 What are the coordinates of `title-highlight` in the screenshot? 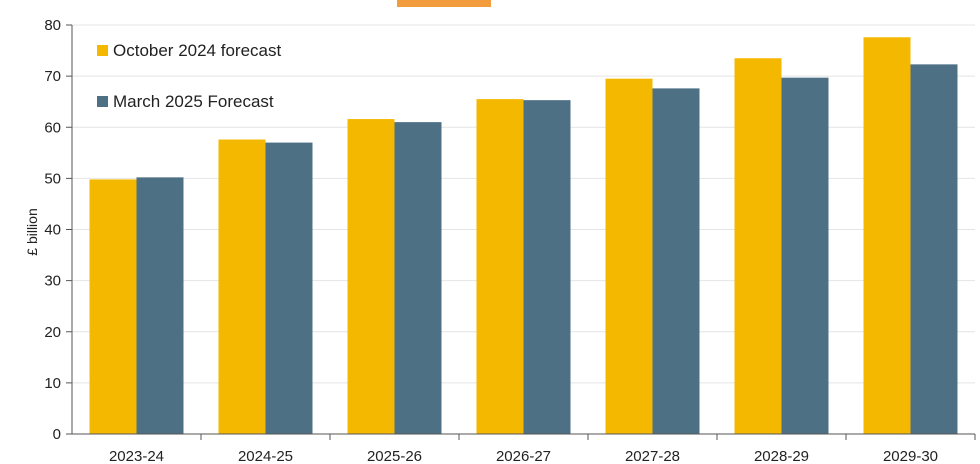 It's located at (444, 3).